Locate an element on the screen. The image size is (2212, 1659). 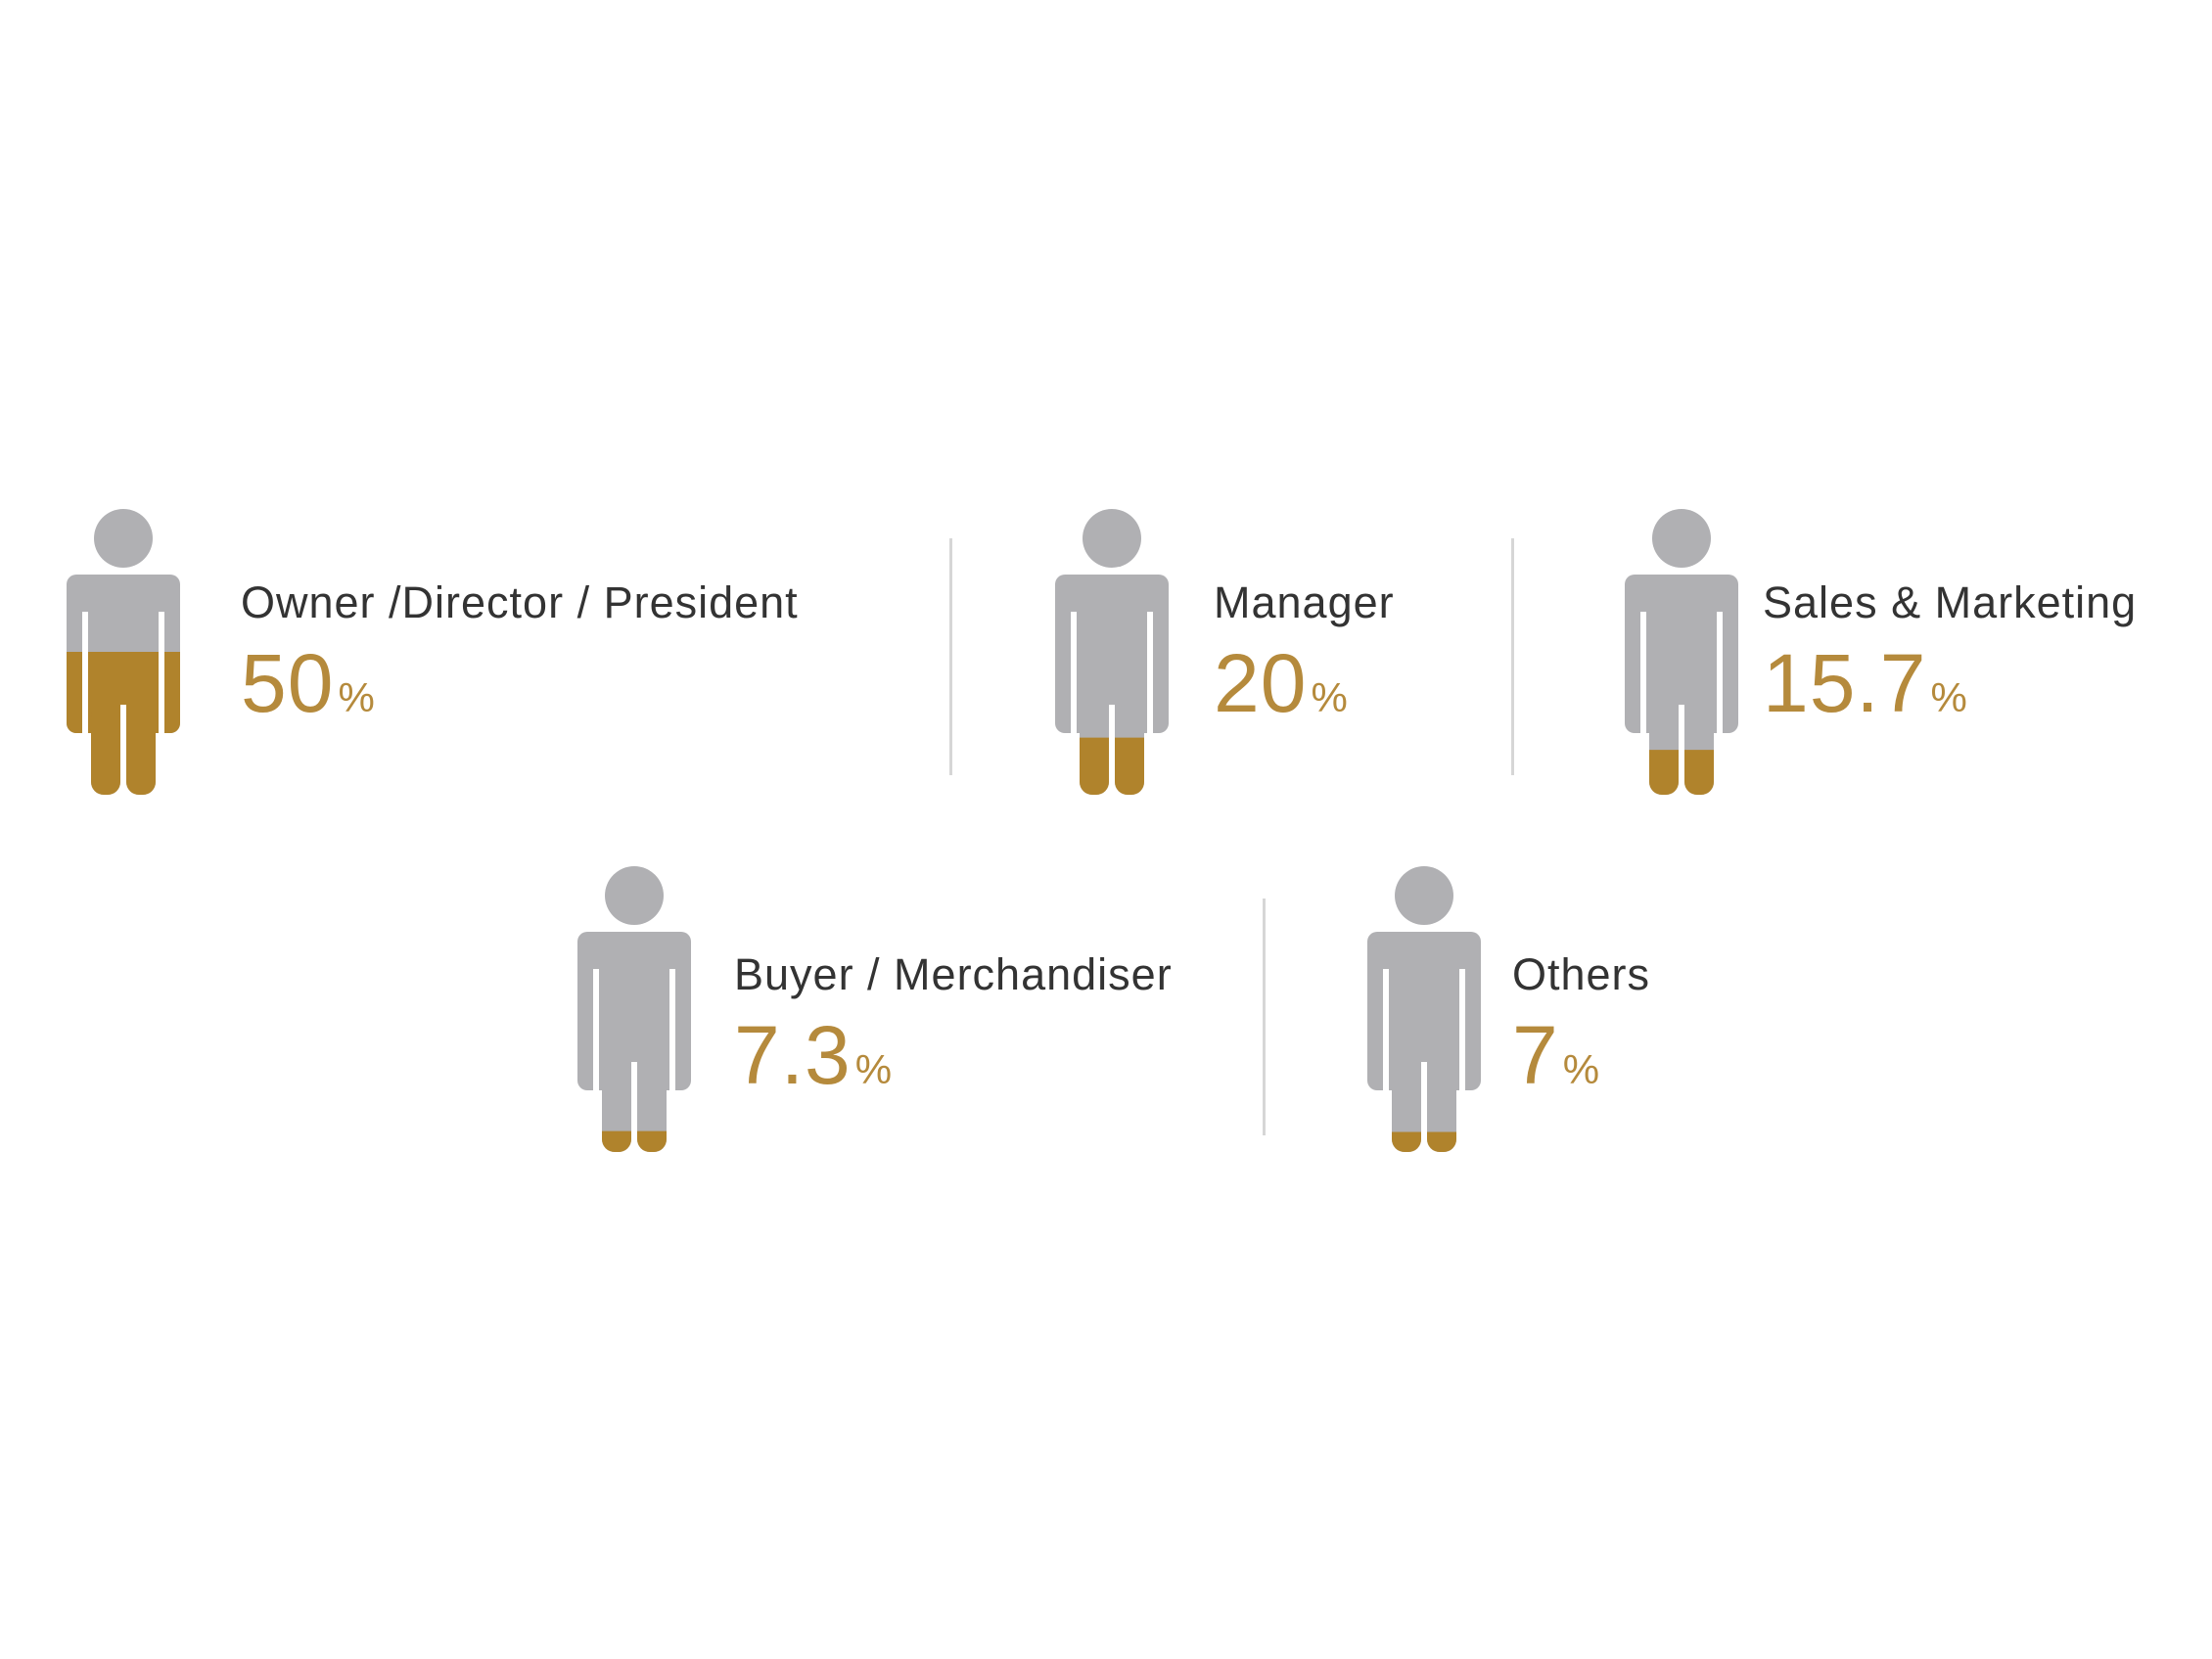
stat-value: 7.3% is located at coordinates (813, 1055).